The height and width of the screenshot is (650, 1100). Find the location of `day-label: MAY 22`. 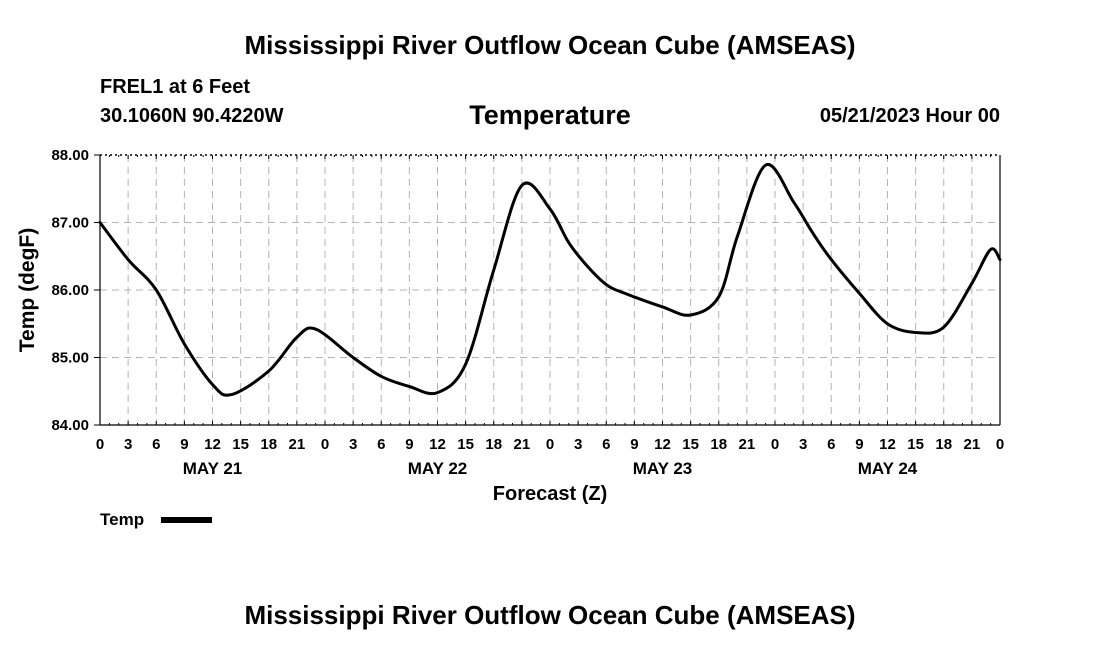

day-label: MAY 22 is located at coordinates (438, 468).